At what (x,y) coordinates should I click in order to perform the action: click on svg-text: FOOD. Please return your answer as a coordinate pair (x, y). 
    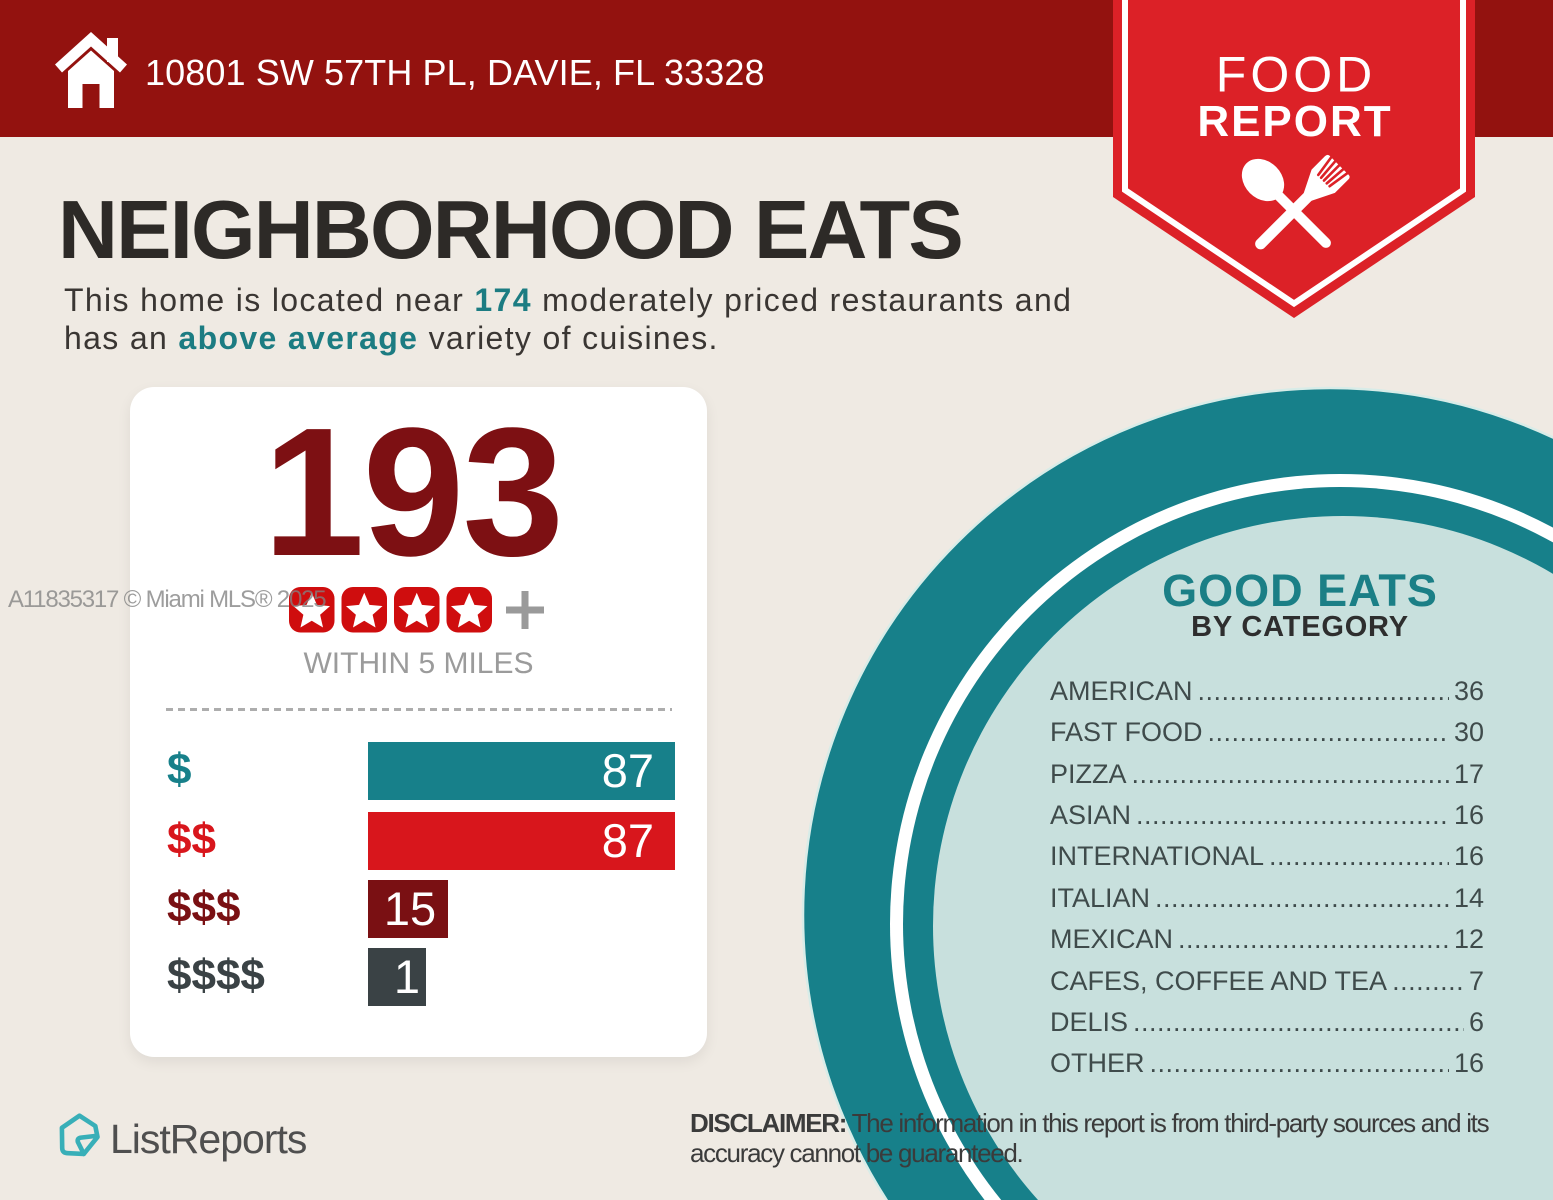
    Looking at the image, I should click on (1296, 75).